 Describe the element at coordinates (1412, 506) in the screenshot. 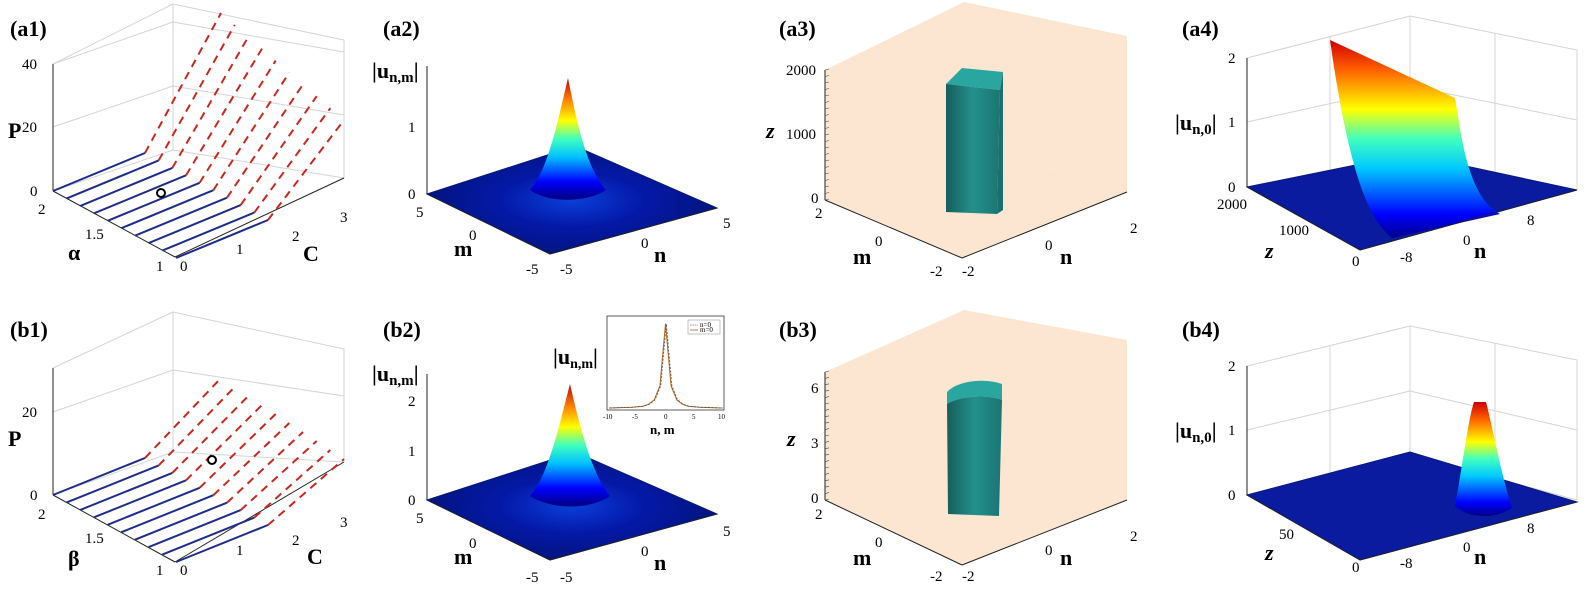

I see `b4-floor` at that location.